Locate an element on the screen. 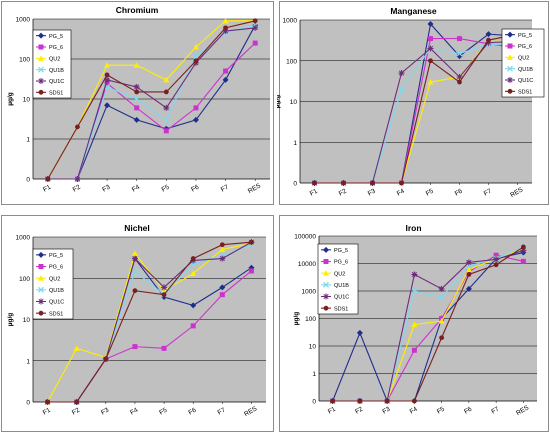 The image size is (550, 438). chromium-series-line-sds1 is located at coordinates (151, 100).